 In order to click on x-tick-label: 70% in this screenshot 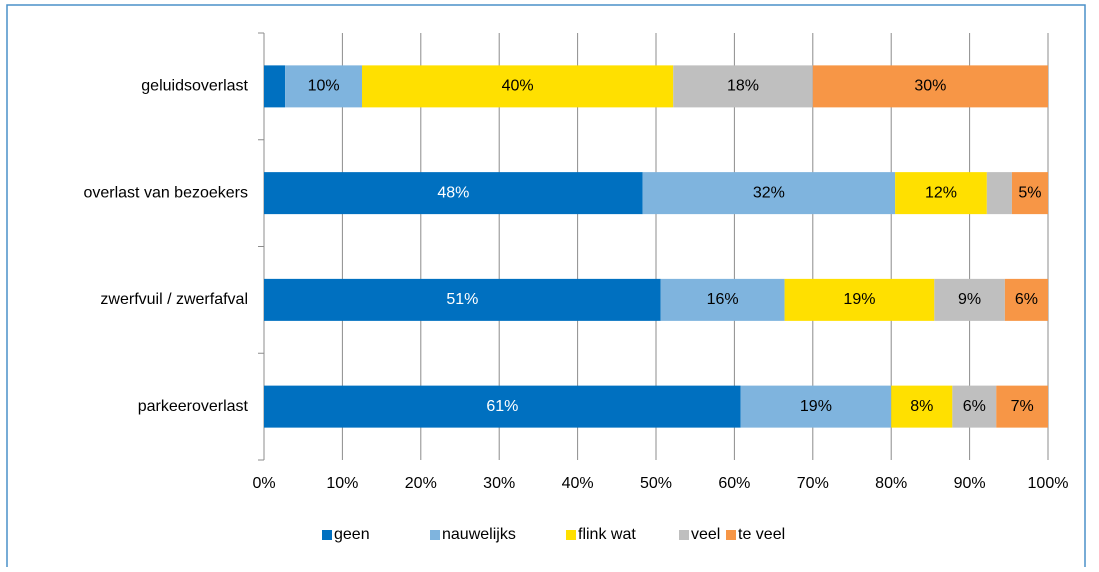, I will do `click(813, 483)`.